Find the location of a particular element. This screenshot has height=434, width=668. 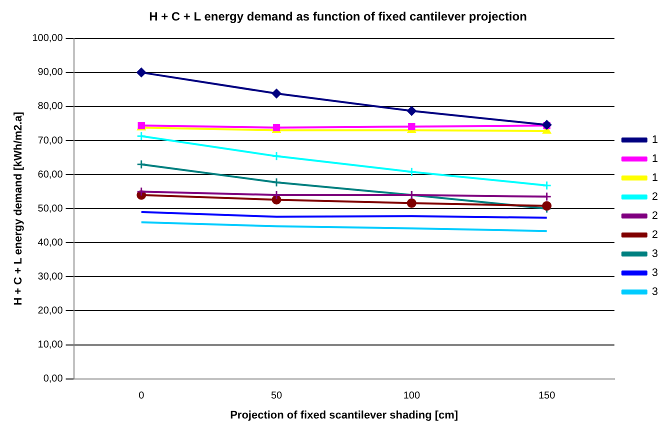

y-tick-label: 70,00 is located at coordinates (51, 140).